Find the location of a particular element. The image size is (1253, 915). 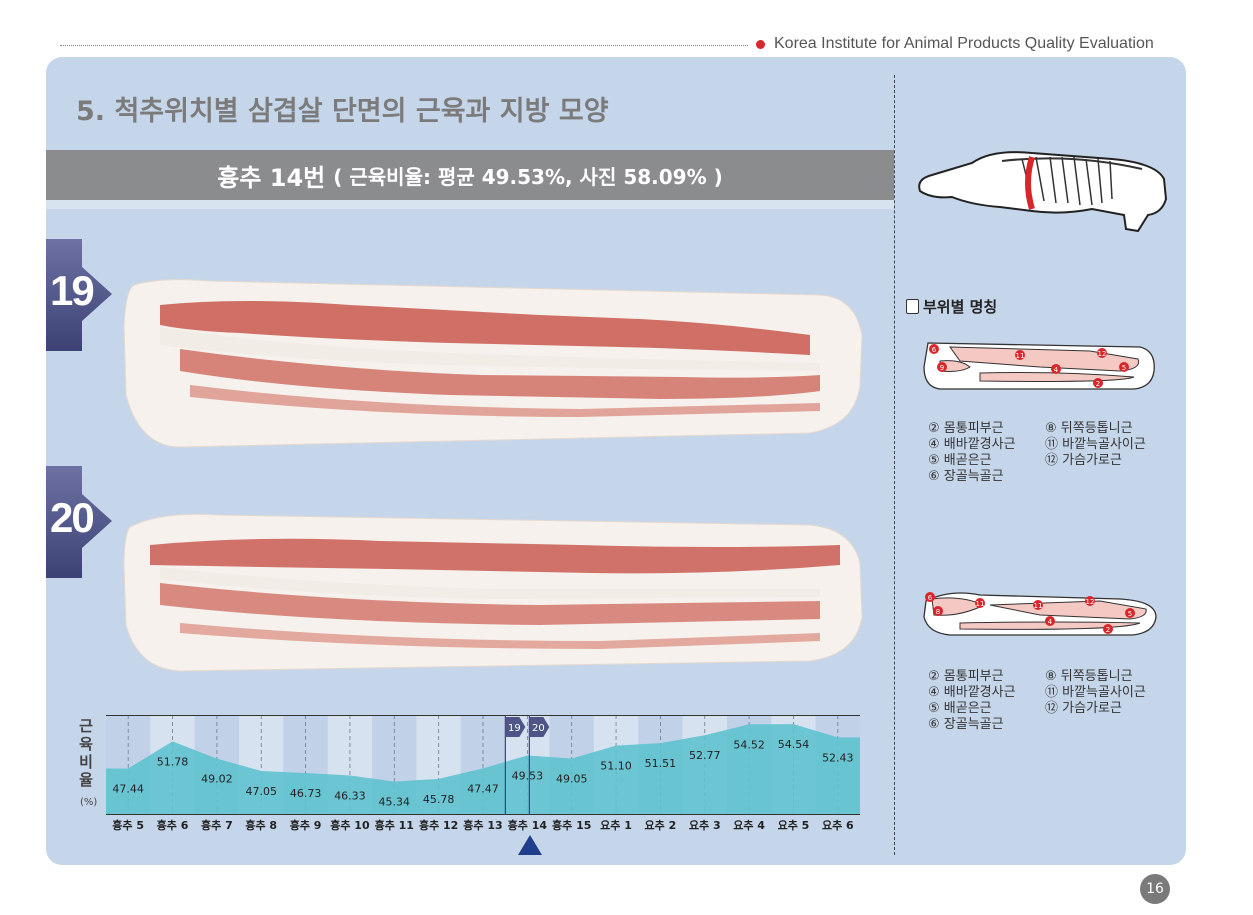

chart-marker-label: 20 is located at coordinates (538, 728).